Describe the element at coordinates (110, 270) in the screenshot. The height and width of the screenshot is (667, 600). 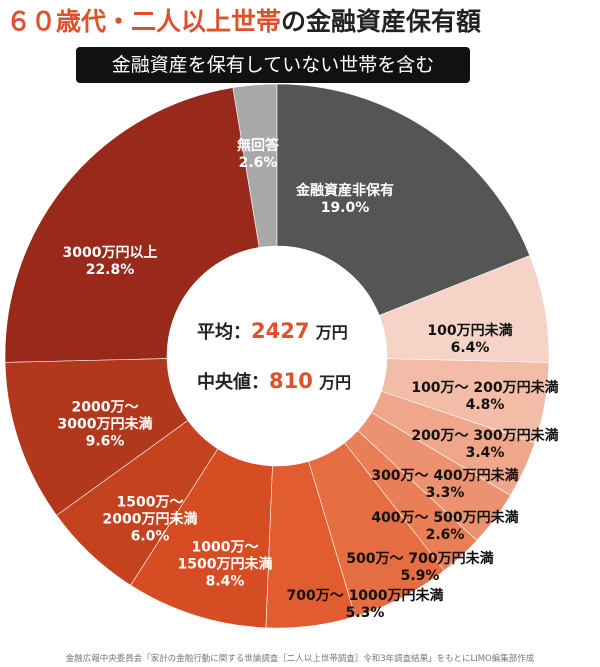
I see `value-label: 22.8%` at that location.